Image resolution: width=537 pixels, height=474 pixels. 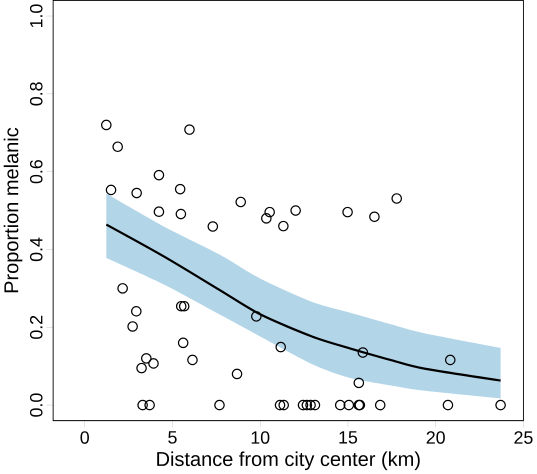 What do you see at coordinates (36, 16) in the screenshot?
I see `y-tick-label: 1.0` at bounding box center [36, 16].